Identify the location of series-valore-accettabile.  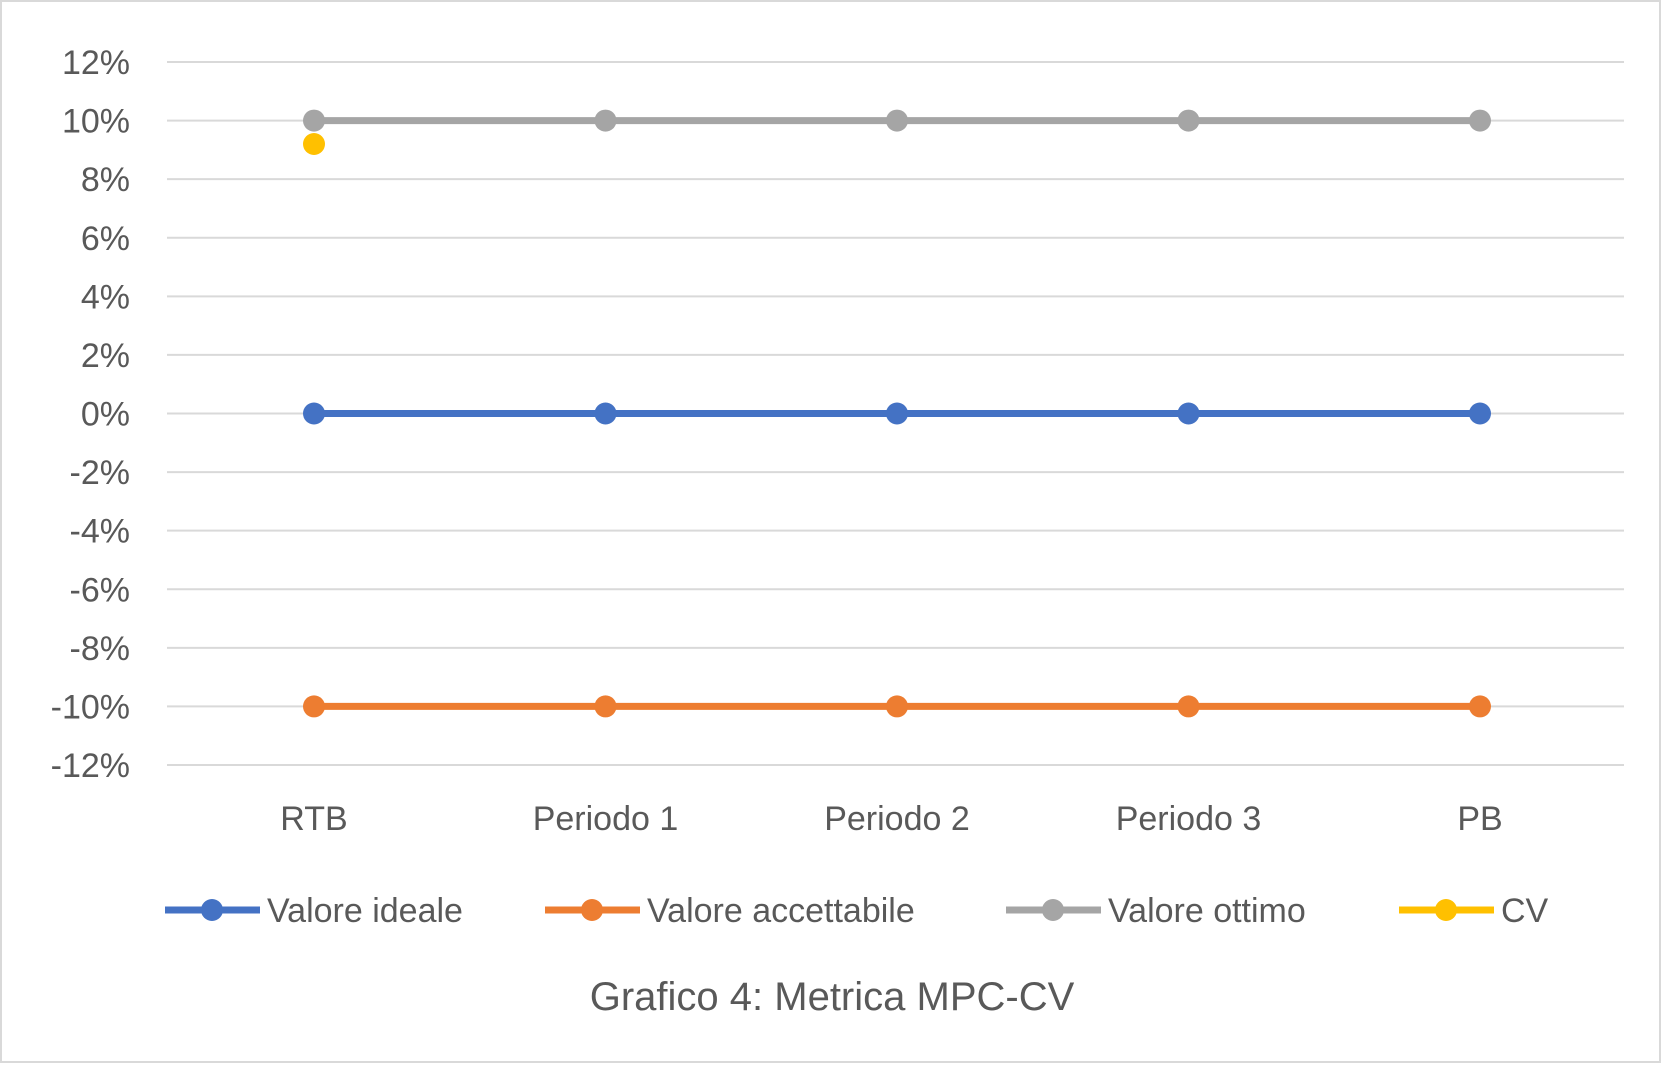
(897, 706).